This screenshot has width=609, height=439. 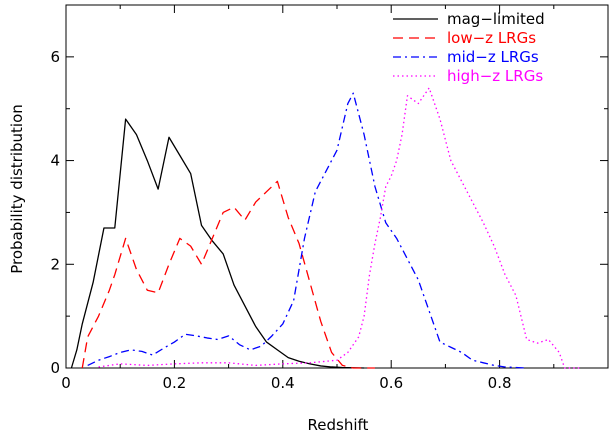 I want to click on x-tick-label: 0, so click(x=66, y=383).